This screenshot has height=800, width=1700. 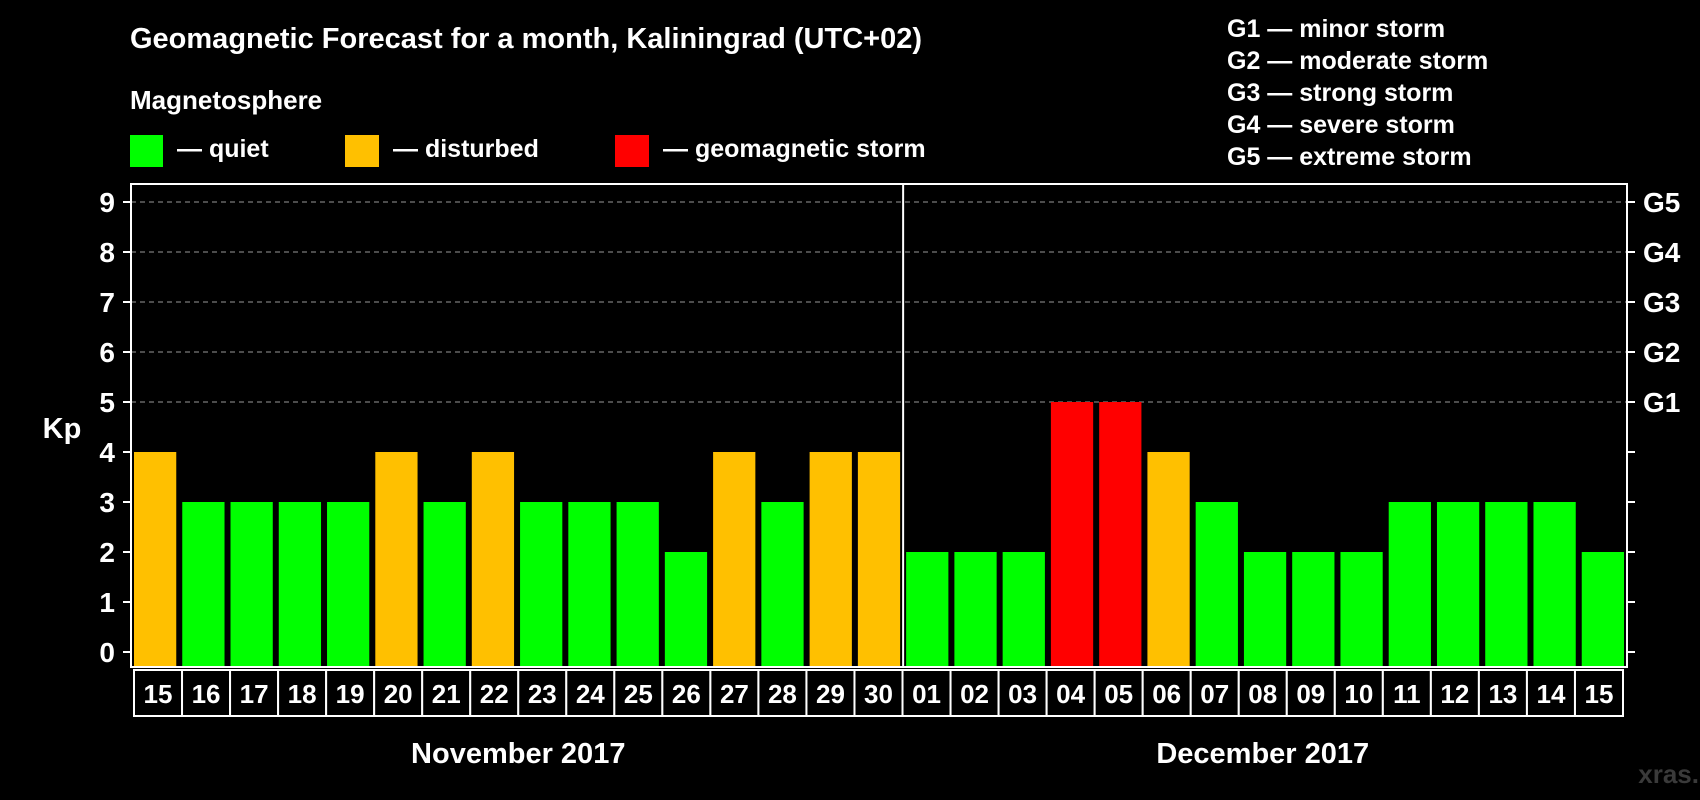 I want to click on legend-label-disturbed: — disturbed, so click(x=466, y=149).